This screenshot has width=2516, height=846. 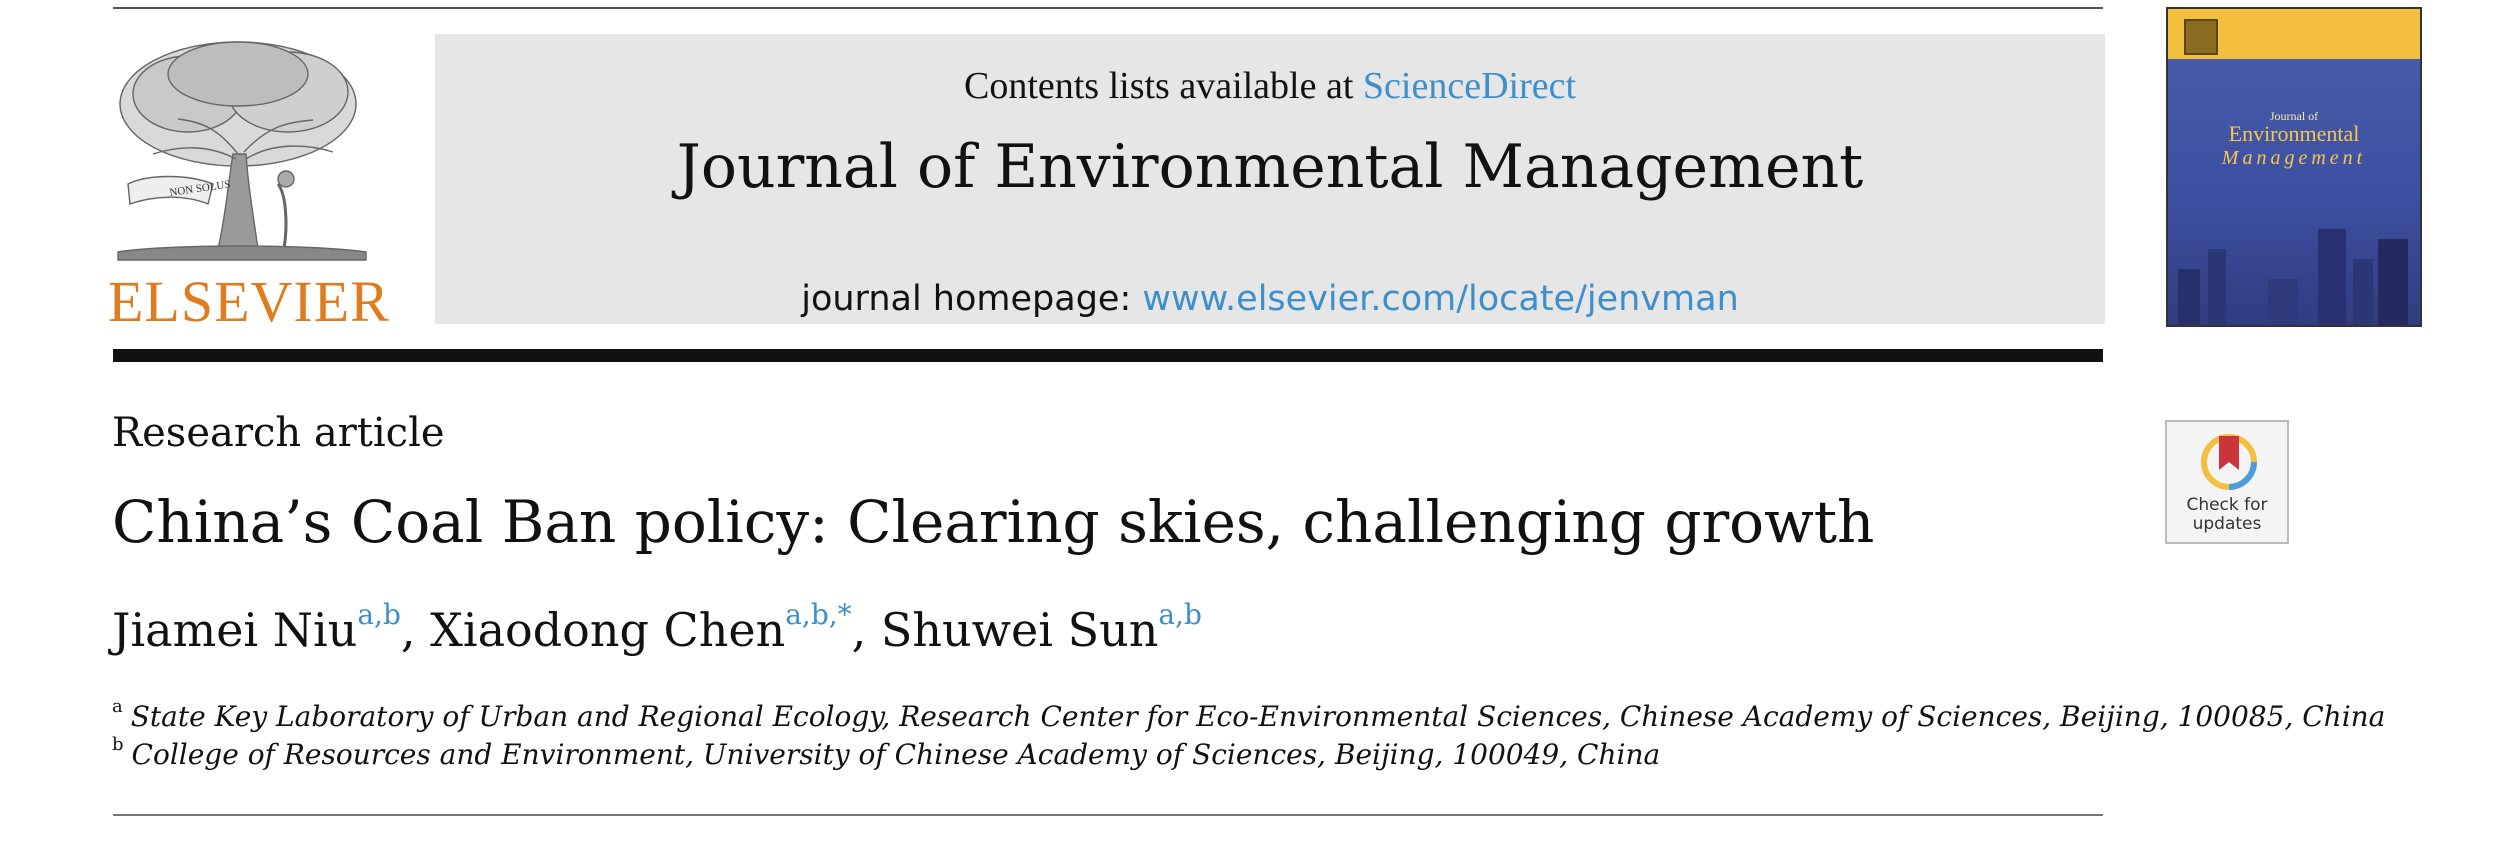 I want to click on affiliation-mark: b, so click(x=118, y=744).